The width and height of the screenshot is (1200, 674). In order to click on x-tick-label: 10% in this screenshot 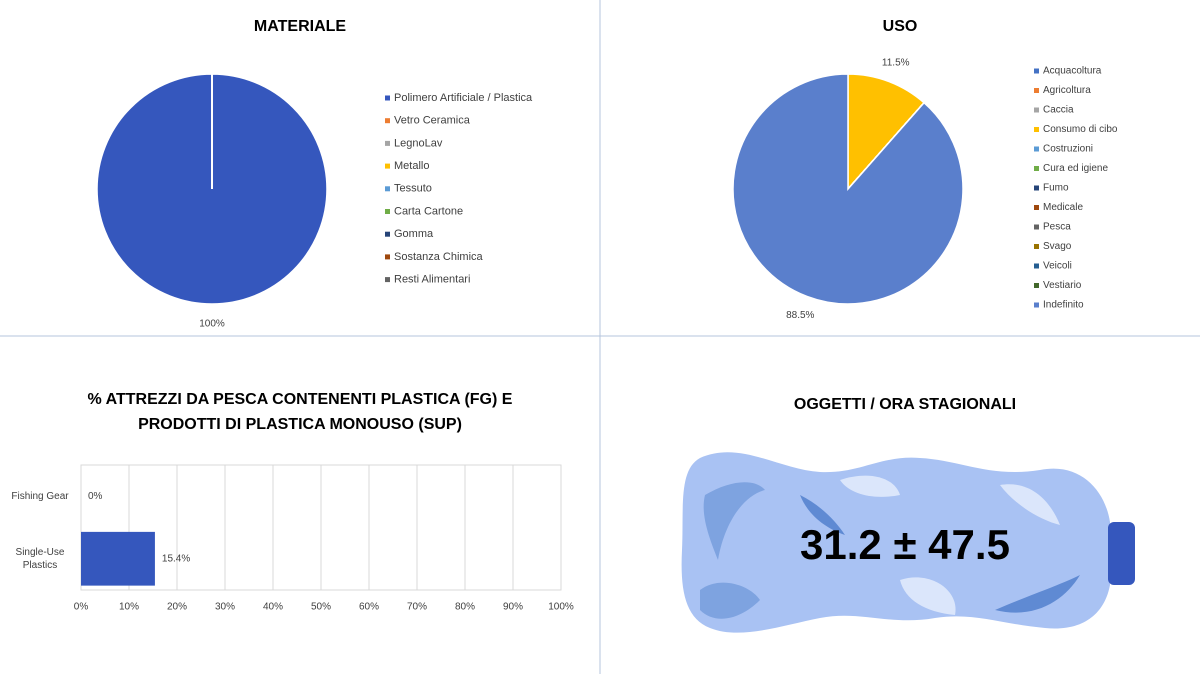, I will do `click(129, 607)`.